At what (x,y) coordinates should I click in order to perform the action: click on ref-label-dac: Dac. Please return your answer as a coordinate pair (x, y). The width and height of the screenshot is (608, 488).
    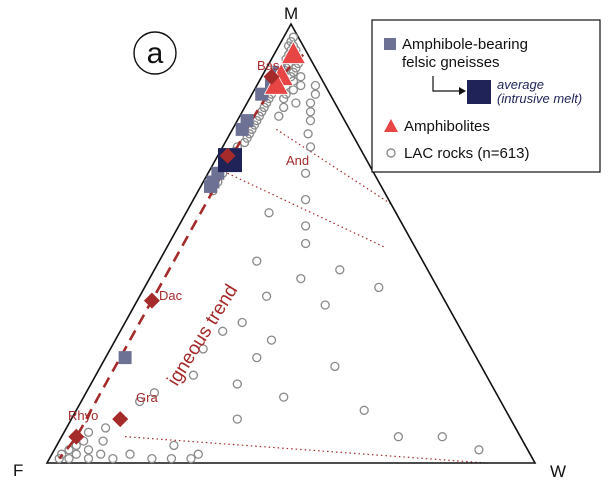
    Looking at the image, I should click on (171, 295).